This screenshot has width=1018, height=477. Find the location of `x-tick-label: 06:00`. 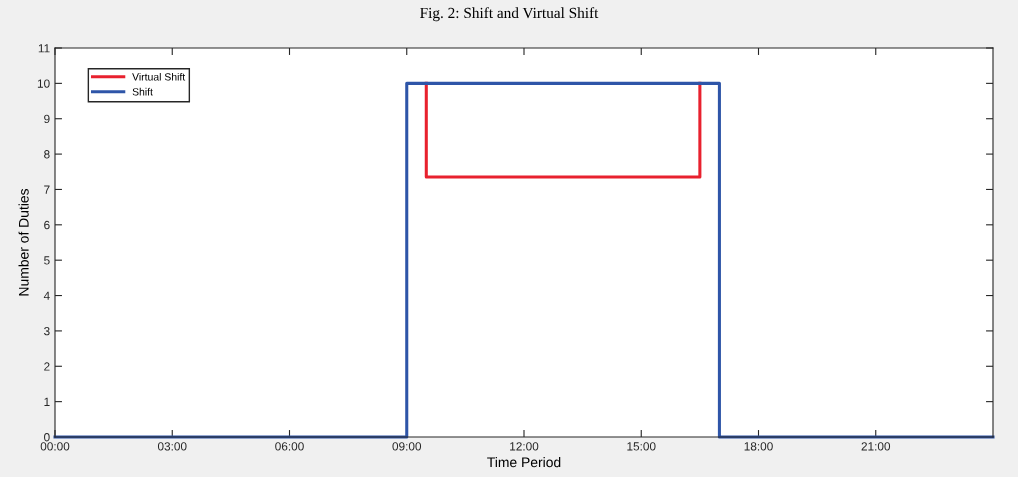

x-tick-label: 06:00 is located at coordinates (289, 446).